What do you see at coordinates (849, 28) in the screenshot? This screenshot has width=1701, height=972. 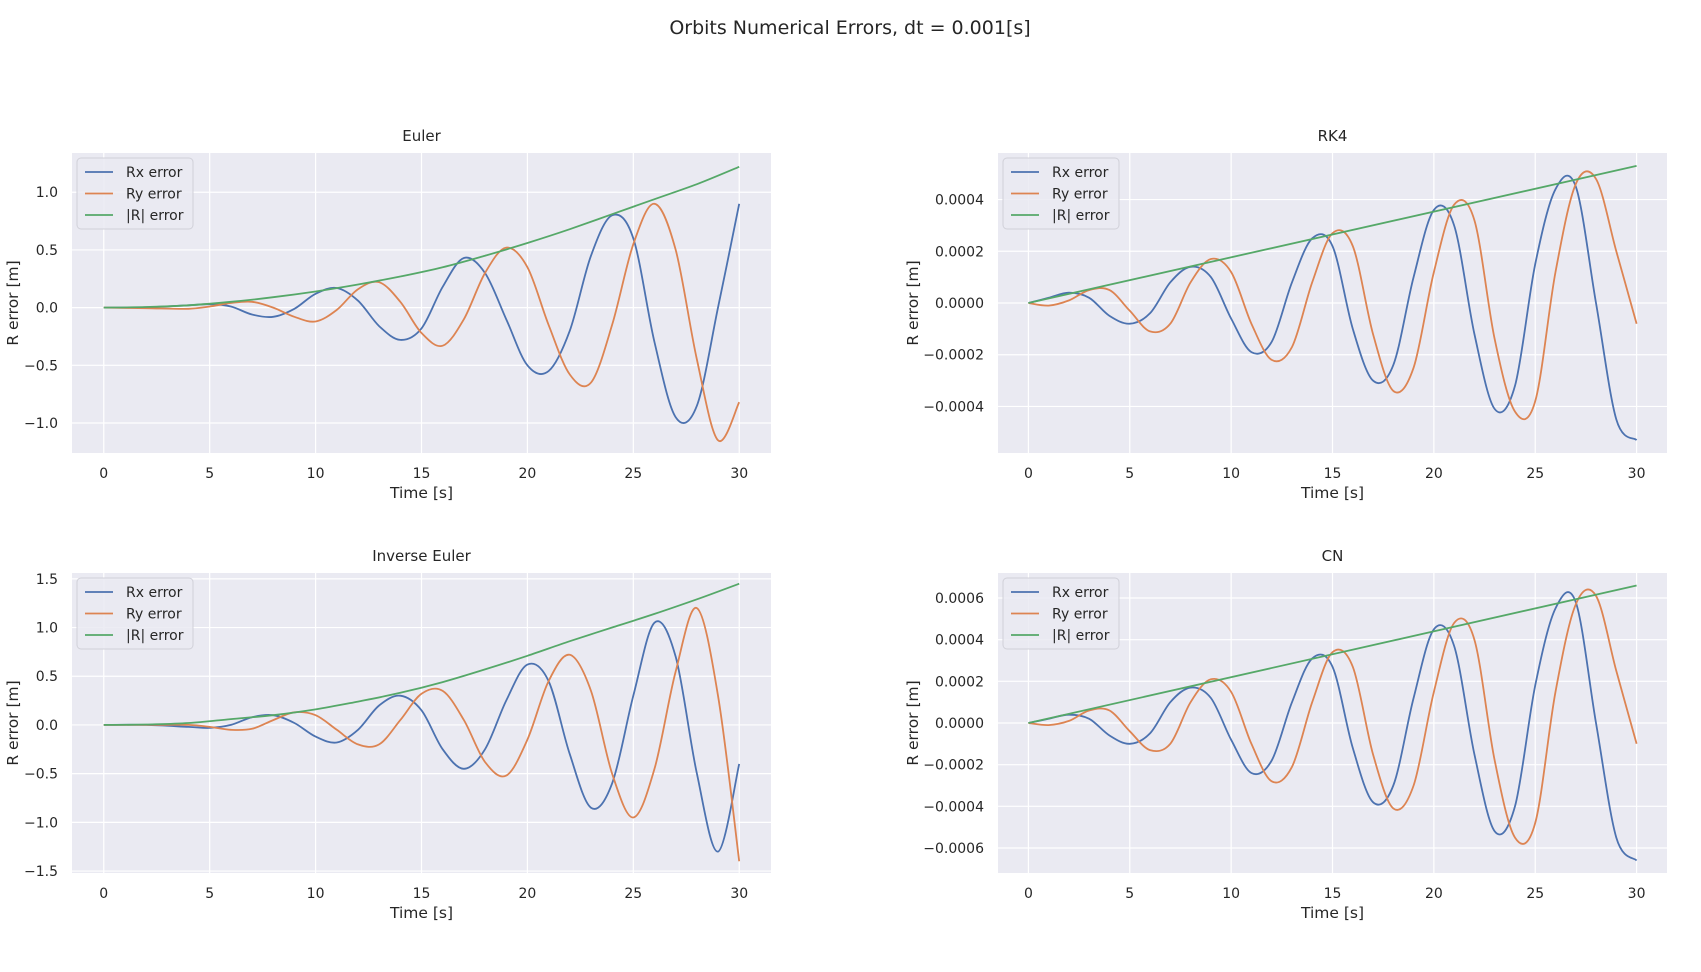 I see `figure-suptitle: Orbits Numerical Errors, dt = 0.001[s]` at bounding box center [849, 28].